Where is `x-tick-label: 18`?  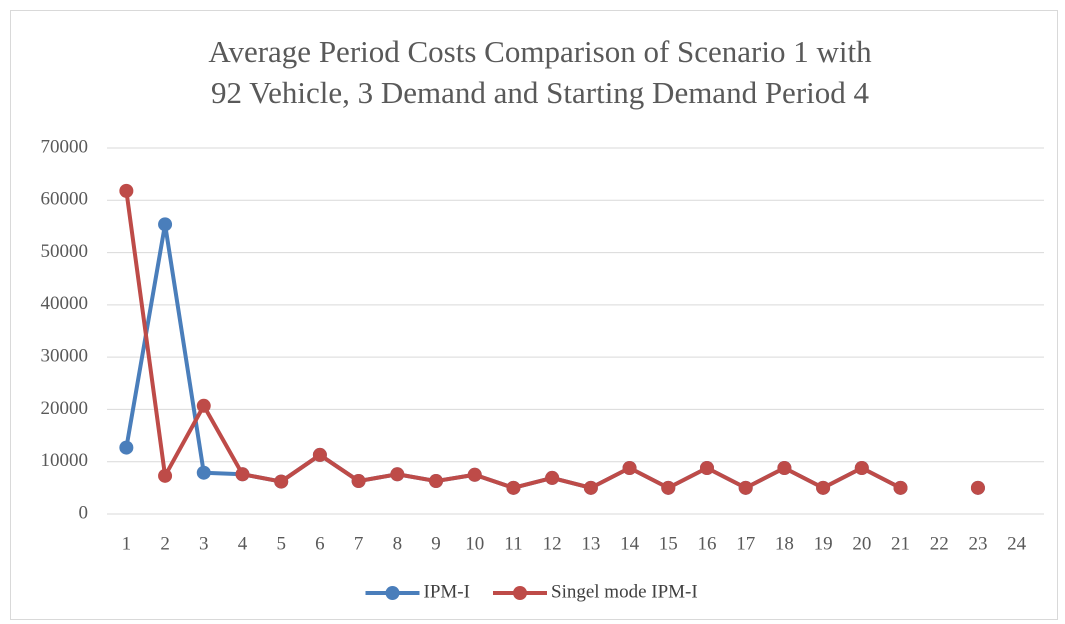 x-tick-label: 18 is located at coordinates (784, 543).